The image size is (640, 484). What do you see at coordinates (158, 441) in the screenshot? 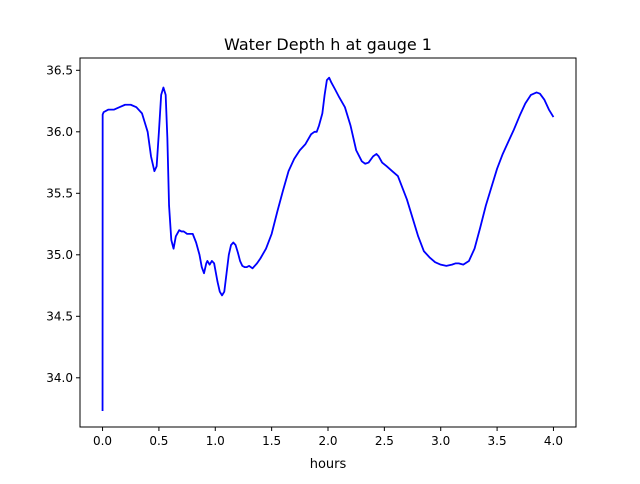
I see `x-tick-label: 0.5` at bounding box center [158, 441].